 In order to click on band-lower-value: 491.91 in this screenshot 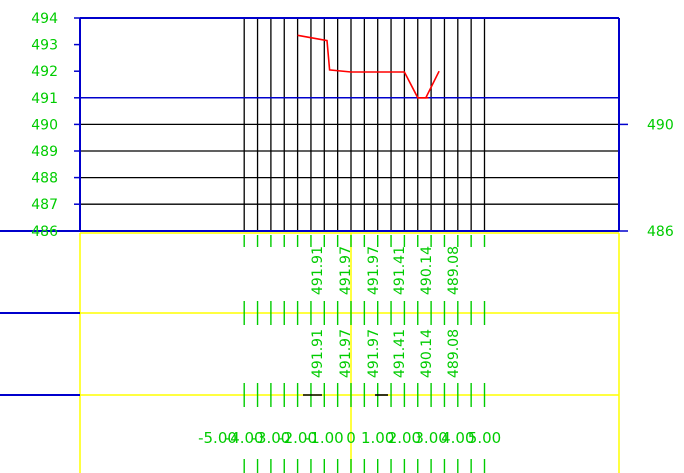, I will do `click(318, 353)`.